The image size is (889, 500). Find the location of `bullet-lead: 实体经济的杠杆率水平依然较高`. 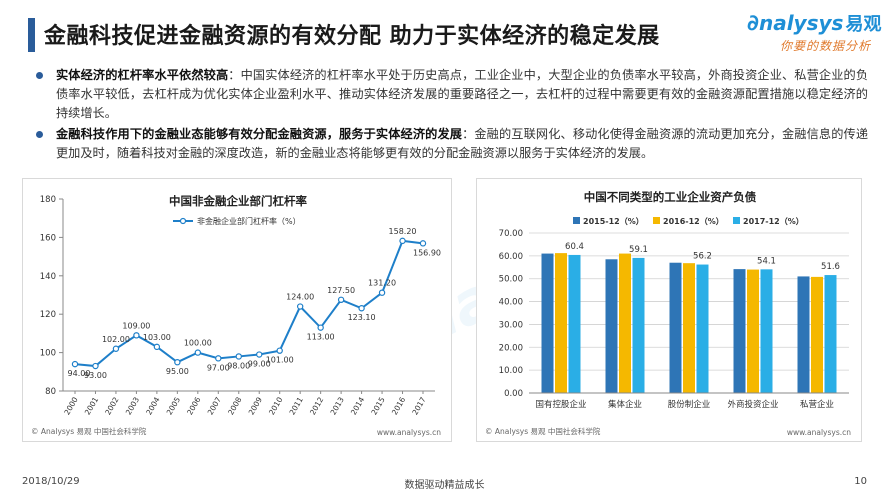

bullet-lead: 实体经济的杠杆率水平依然较高 is located at coordinates (142, 75).